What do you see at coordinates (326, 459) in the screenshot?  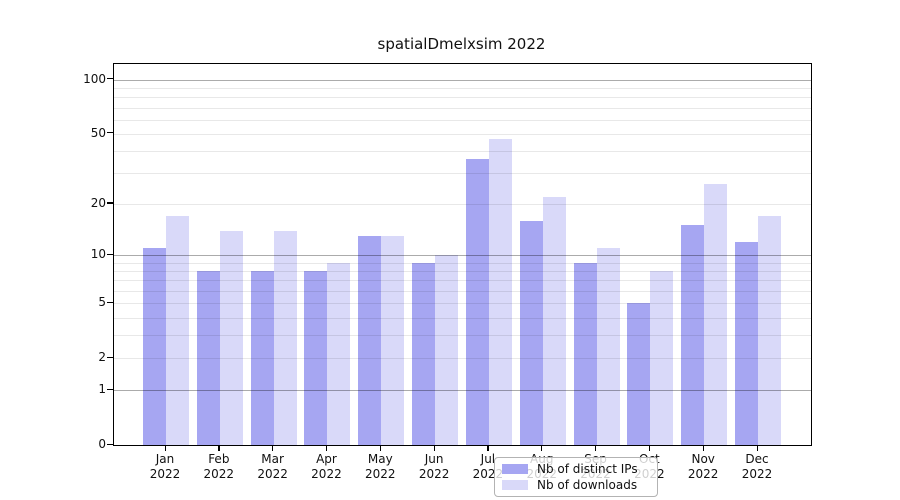 I see `month-label: Apr` at bounding box center [326, 459].